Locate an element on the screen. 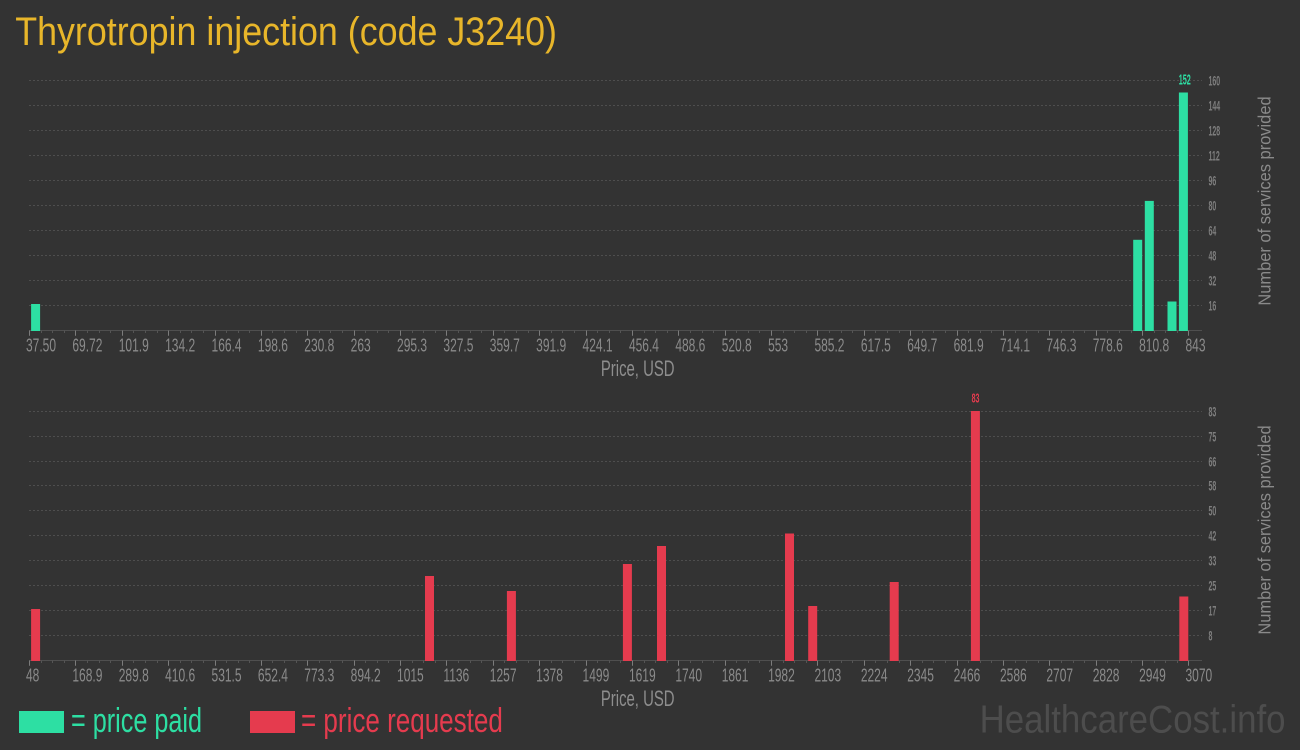 The height and width of the screenshot is (750, 1300). svg-text: 2466 is located at coordinates (967, 676).